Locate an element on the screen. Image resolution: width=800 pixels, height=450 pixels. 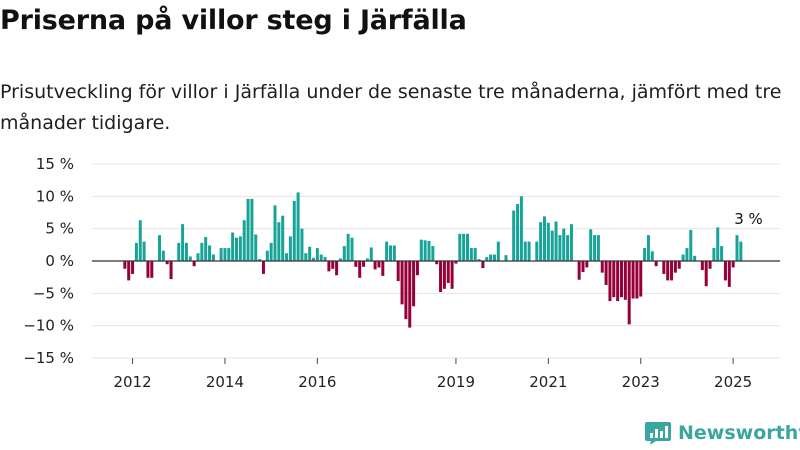
newsworthy-logo-text: Newsworthy is located at coordinates (739, 433).